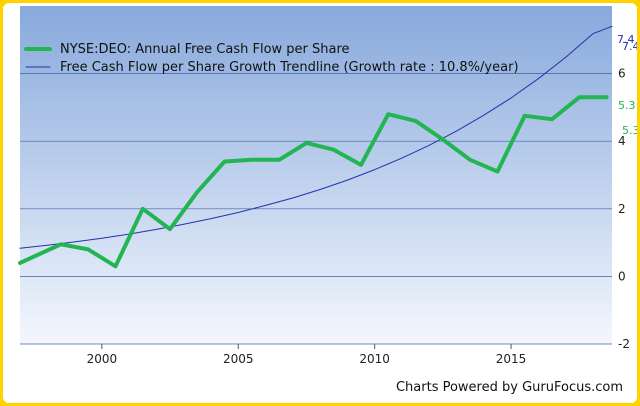  Describe the element at coordinates (622, 141) in the screenshot. I see `y-tick-label: 4` at that location.